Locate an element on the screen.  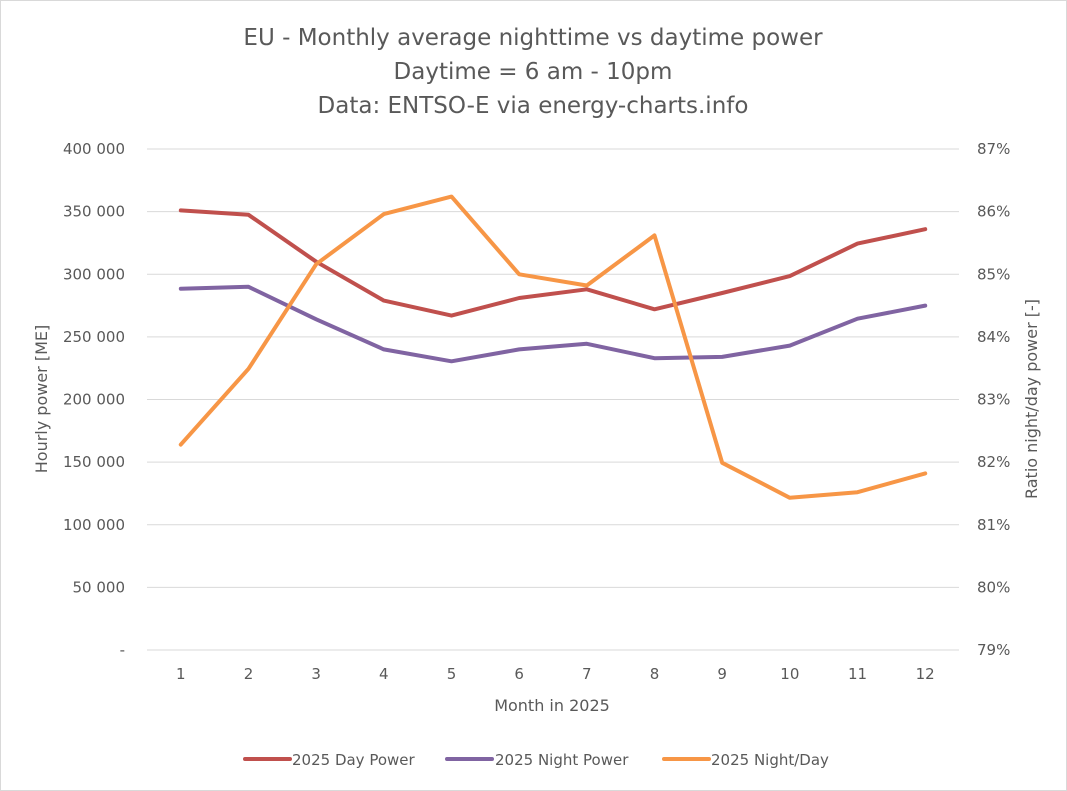
right-tick-label: 86% is located at coordinates (993, 212).